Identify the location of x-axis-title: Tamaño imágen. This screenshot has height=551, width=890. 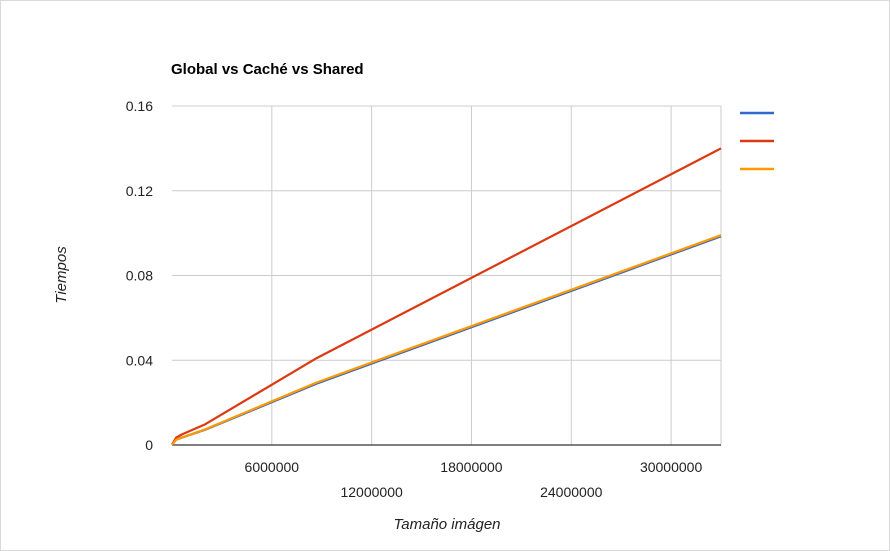
(446, 524).